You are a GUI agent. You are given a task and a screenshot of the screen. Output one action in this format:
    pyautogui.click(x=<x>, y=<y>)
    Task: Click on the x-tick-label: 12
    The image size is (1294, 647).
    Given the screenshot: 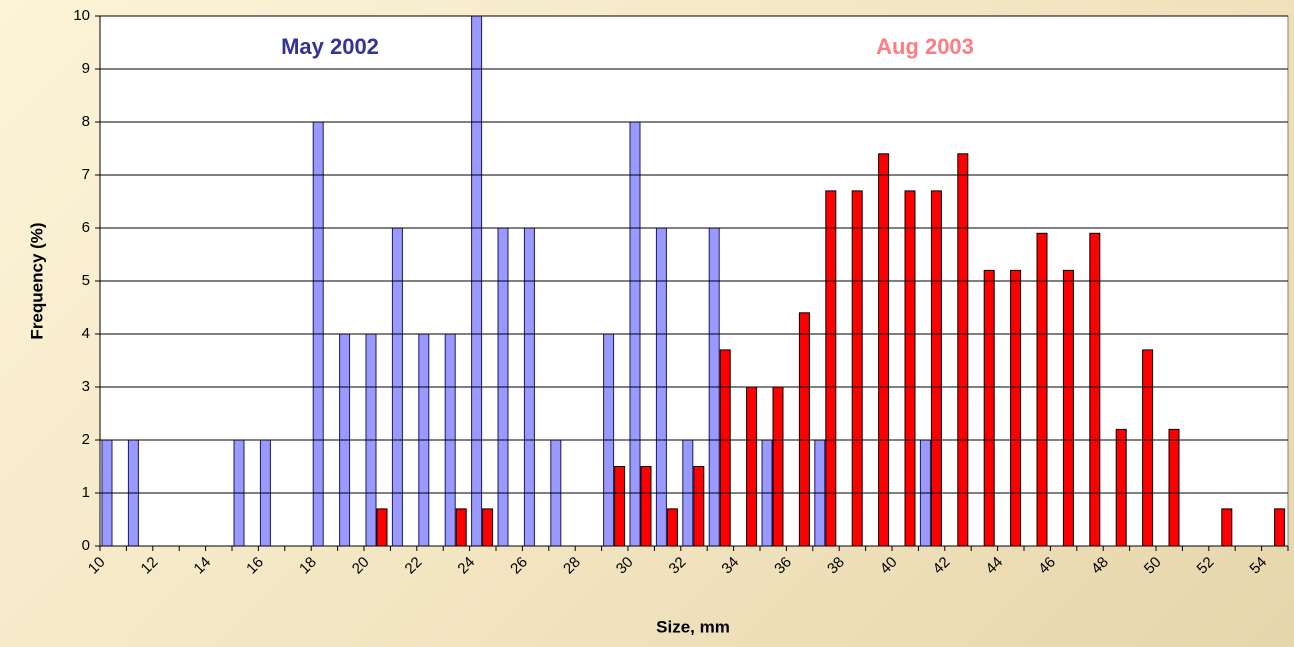 What is the action you would take?
    pyautogui.click(x=150, y=566)
    